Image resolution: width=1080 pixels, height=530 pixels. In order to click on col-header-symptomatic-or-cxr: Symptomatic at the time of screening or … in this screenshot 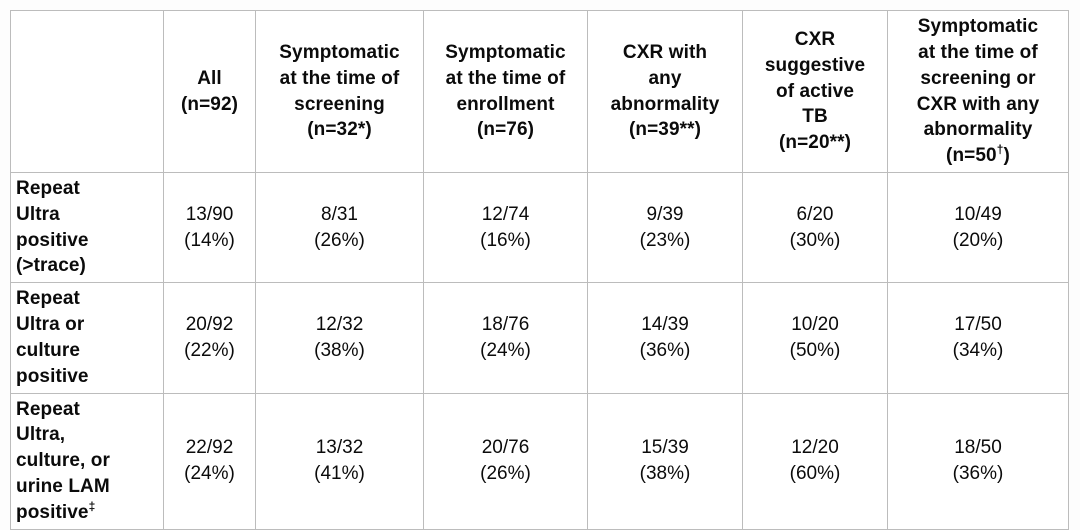, I will do `click(978, 91)`.